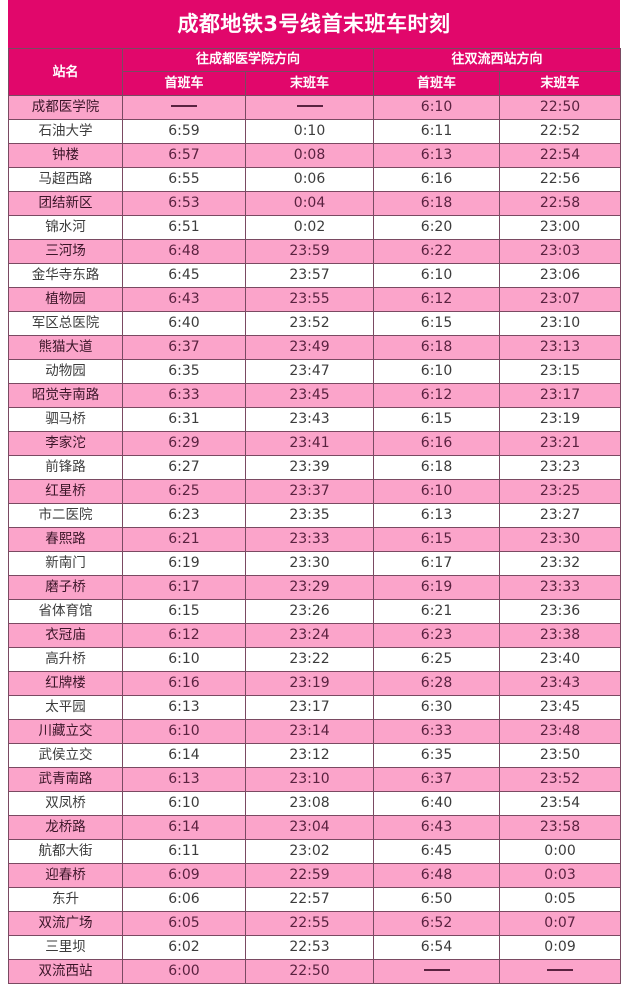  What do you see at coordinates (65, 323) in the screenshot?
I see `cell-station-name: 军区总医院` at bounding box center [65, 323].